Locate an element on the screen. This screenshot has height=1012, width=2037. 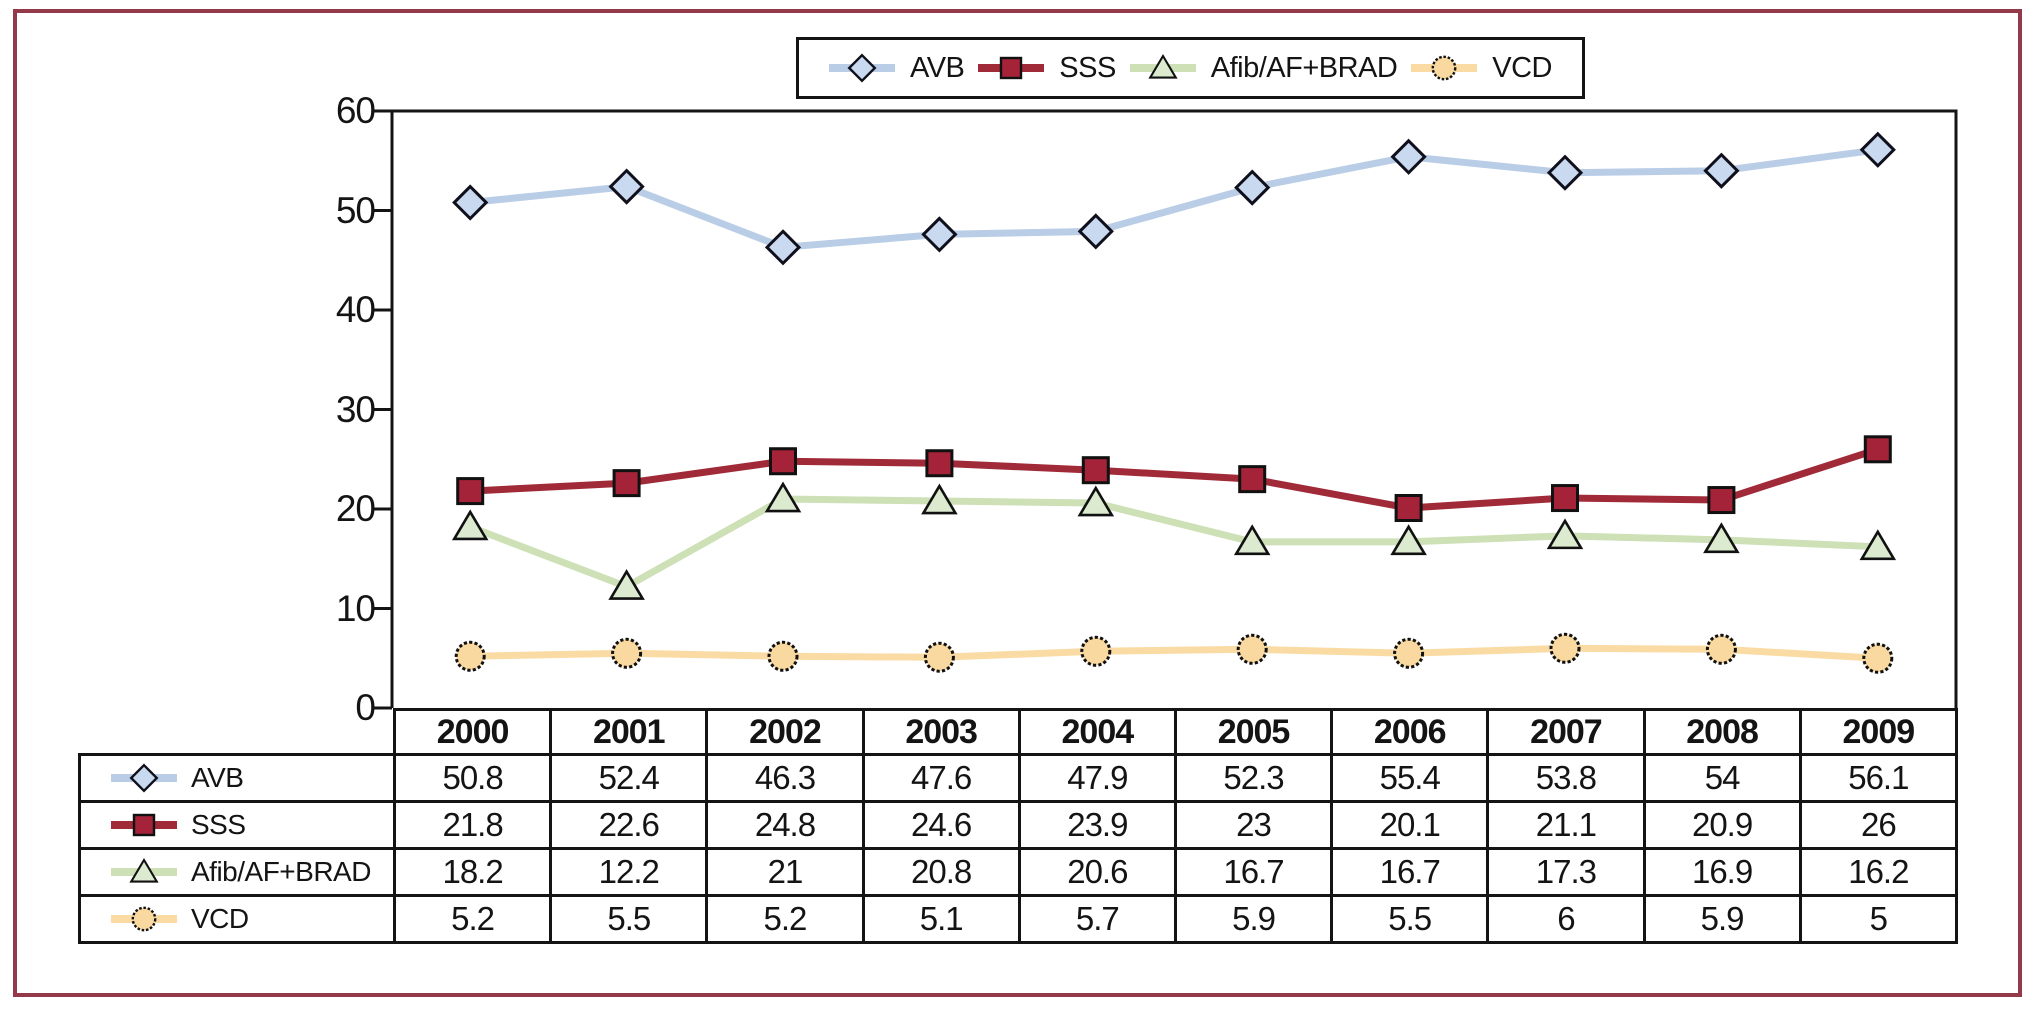
row-label-text-avb: AVB is located at coordinates (217, 777).